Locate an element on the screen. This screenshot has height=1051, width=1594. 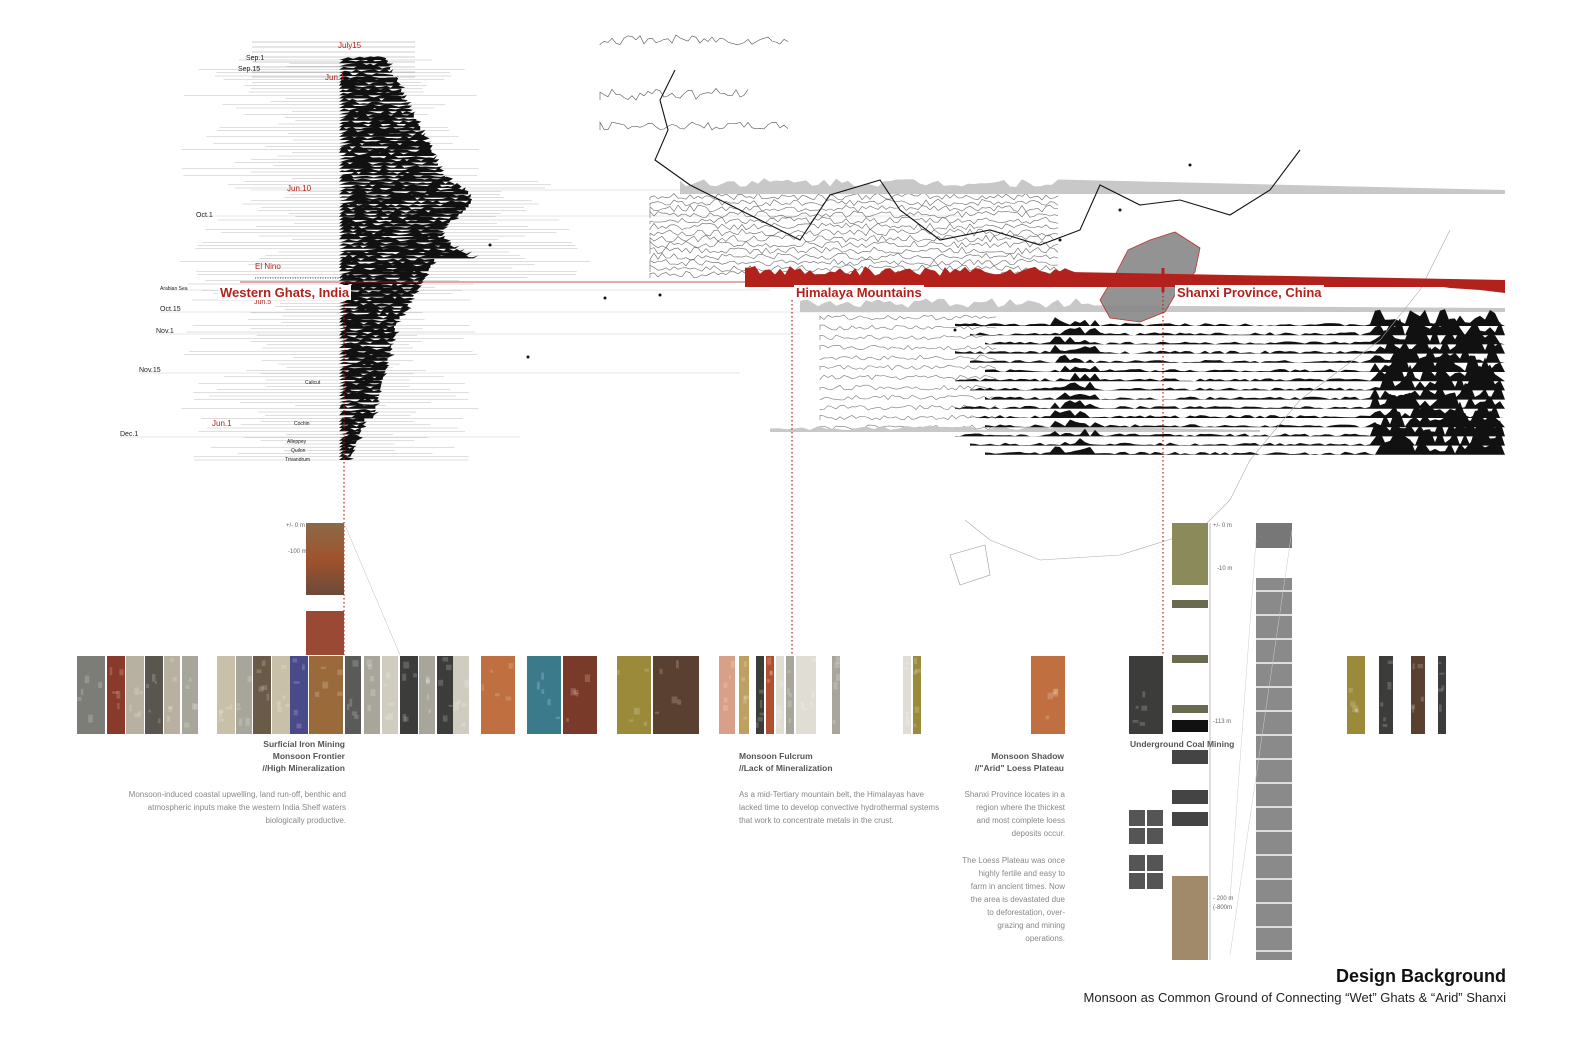
monsoon-red-profile is located at coordinates (1125, 276).